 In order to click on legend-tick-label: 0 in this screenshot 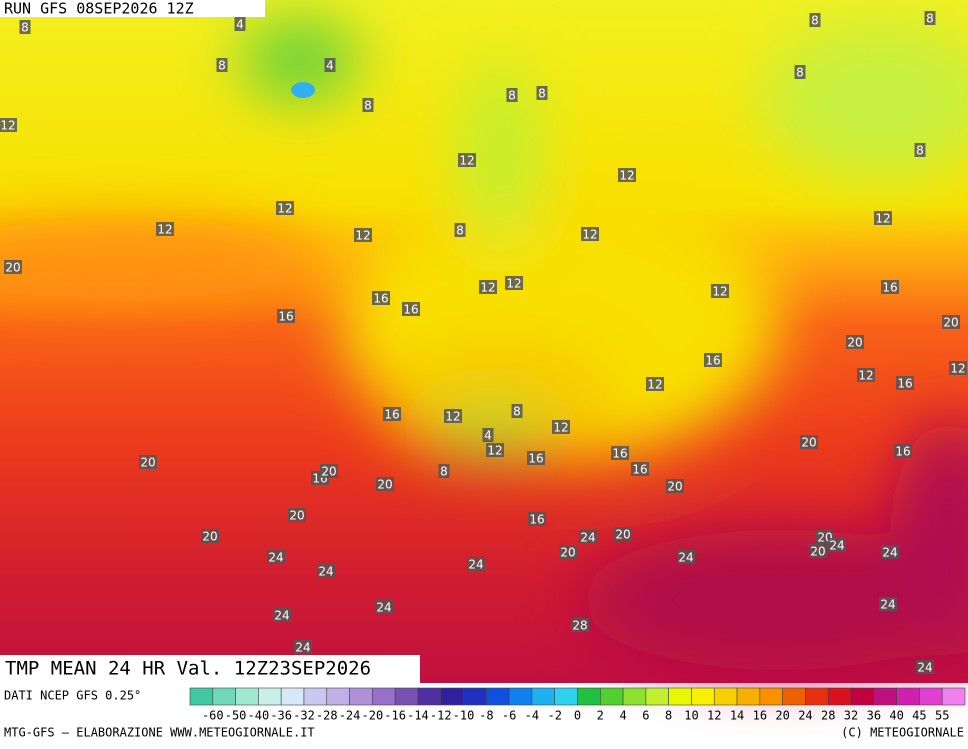, I will do `click(577, 716)`.